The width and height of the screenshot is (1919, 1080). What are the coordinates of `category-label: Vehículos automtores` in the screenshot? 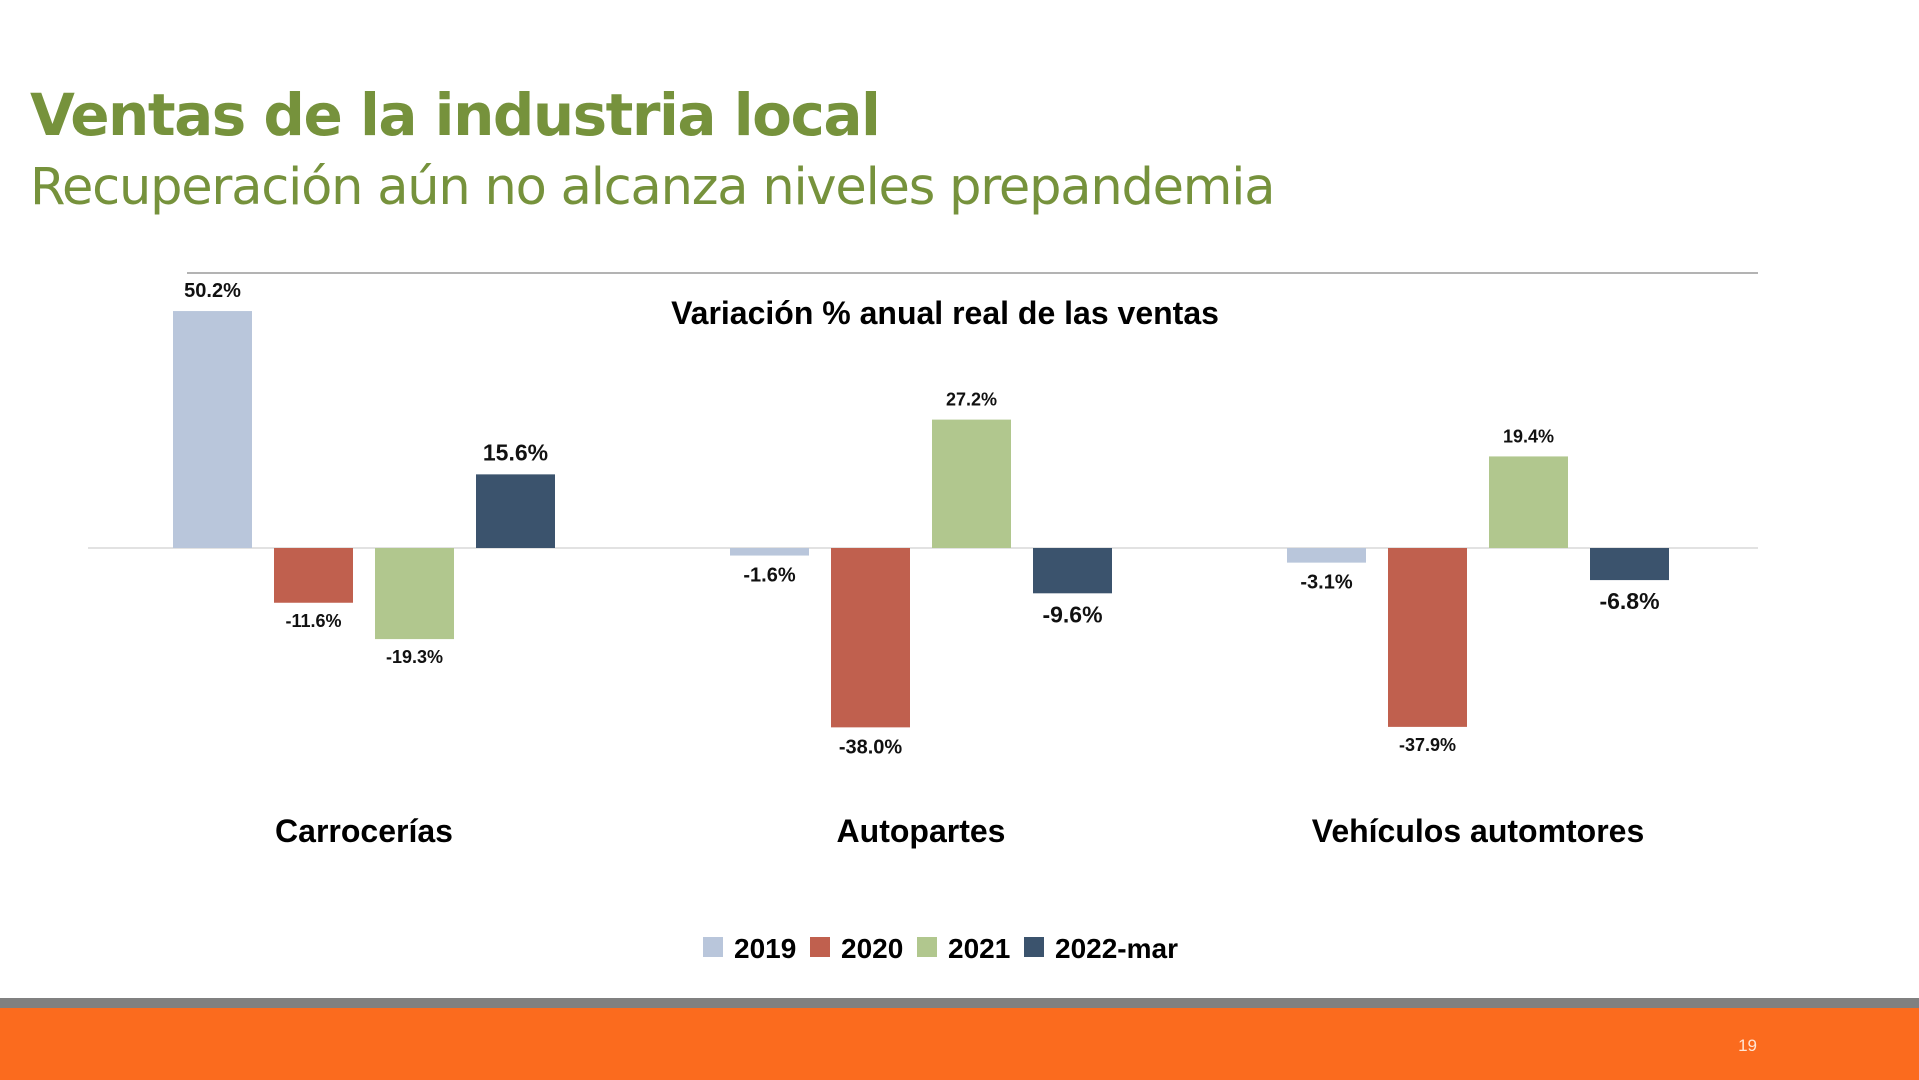 It's located at (1478, 831).